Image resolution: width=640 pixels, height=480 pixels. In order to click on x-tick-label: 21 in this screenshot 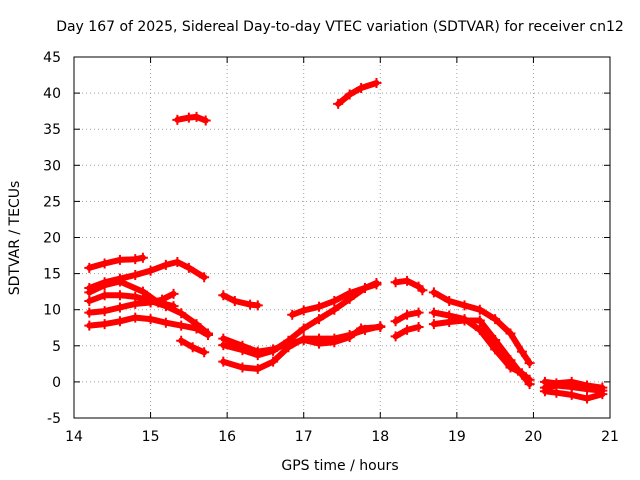, I will do `click(610, 437)`.